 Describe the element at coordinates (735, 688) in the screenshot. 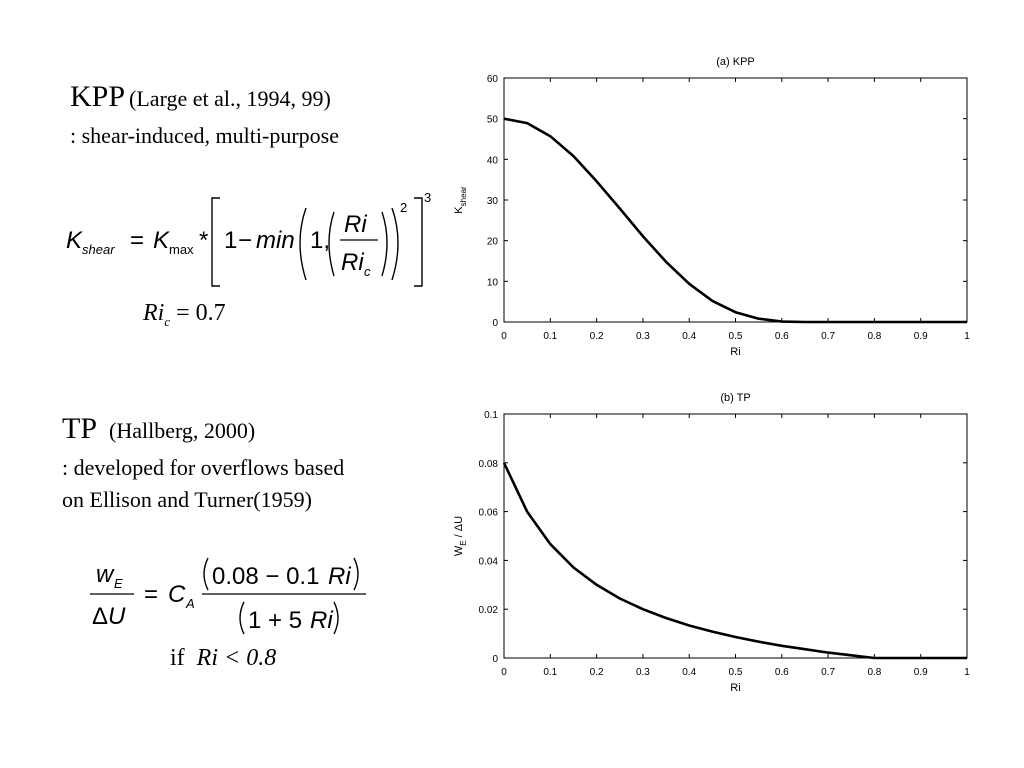

I see `tp-x-axis-label: Ri` at that location.